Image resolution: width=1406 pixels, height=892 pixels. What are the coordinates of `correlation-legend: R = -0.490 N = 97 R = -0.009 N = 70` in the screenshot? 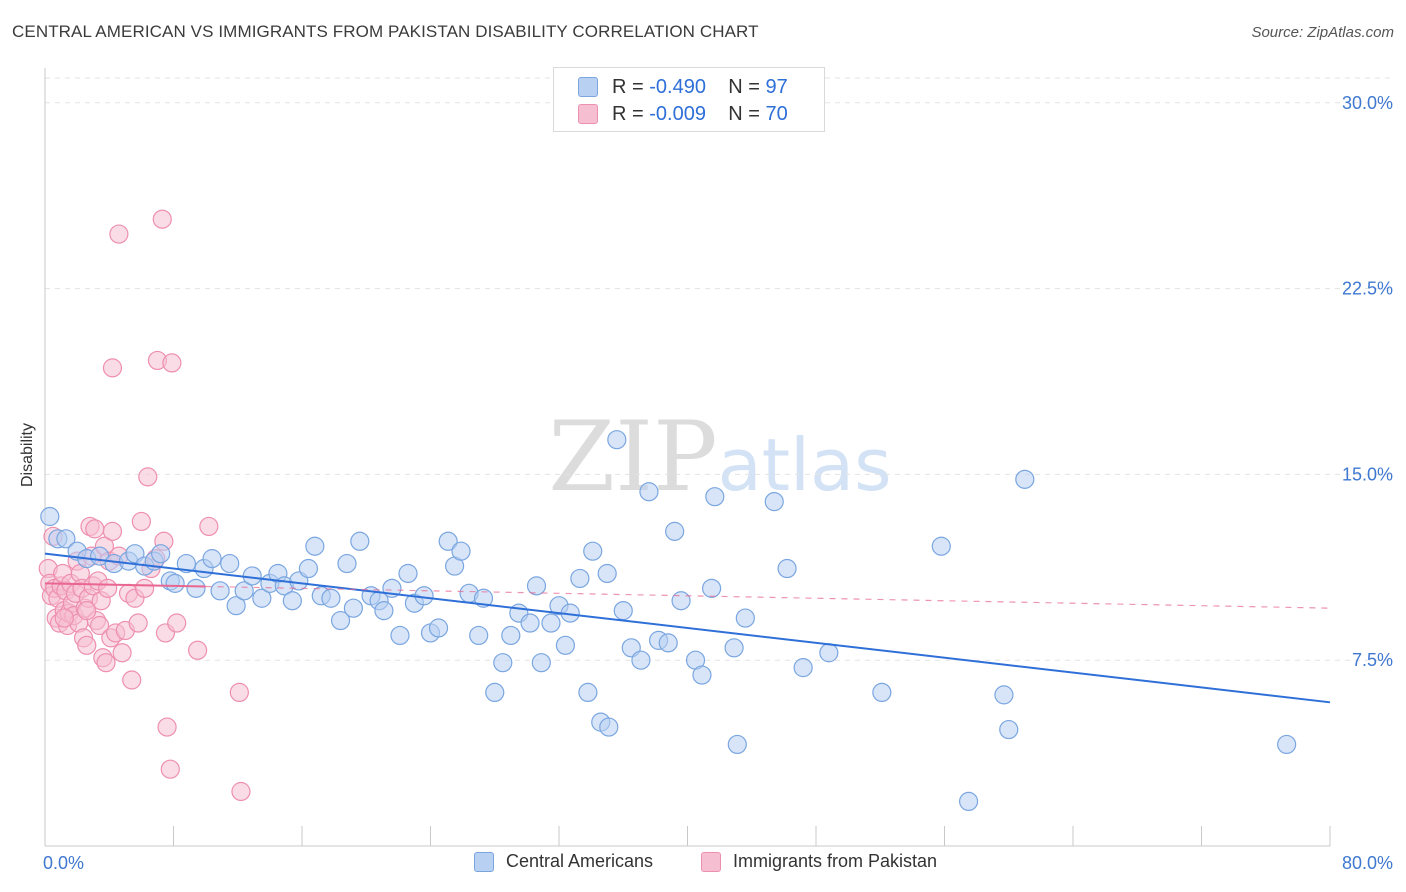 It's located at (689, 99).